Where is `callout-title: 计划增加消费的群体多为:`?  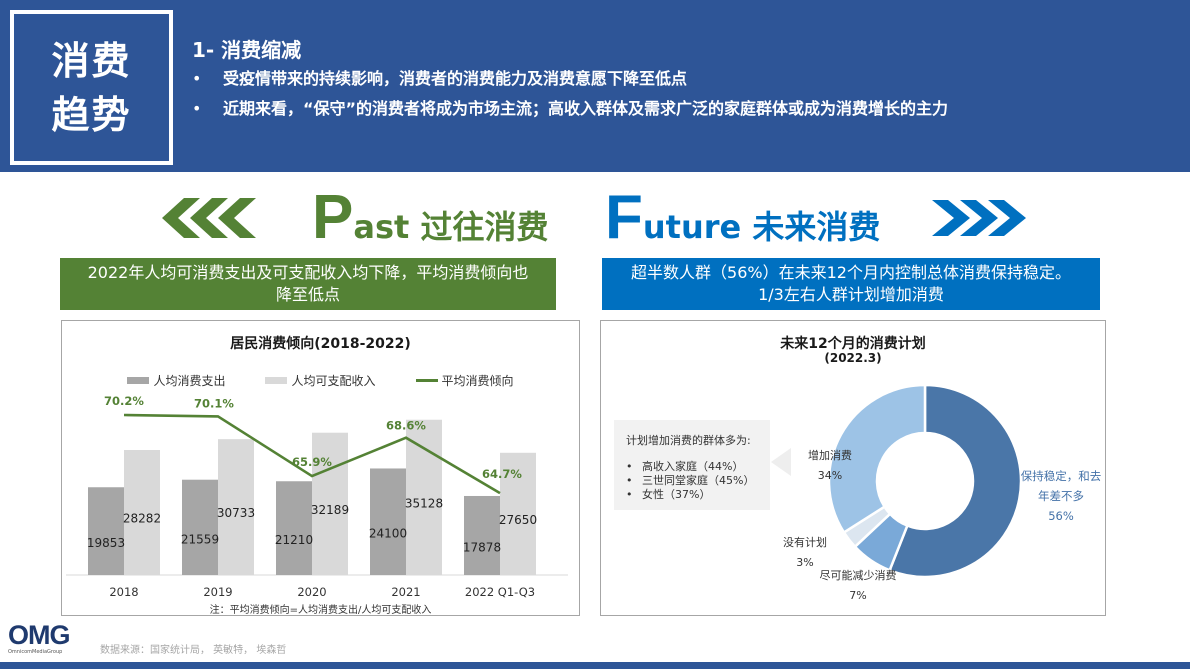
callout-title: 计划增加消费的群体多为: is located at coordinates (688, 440).